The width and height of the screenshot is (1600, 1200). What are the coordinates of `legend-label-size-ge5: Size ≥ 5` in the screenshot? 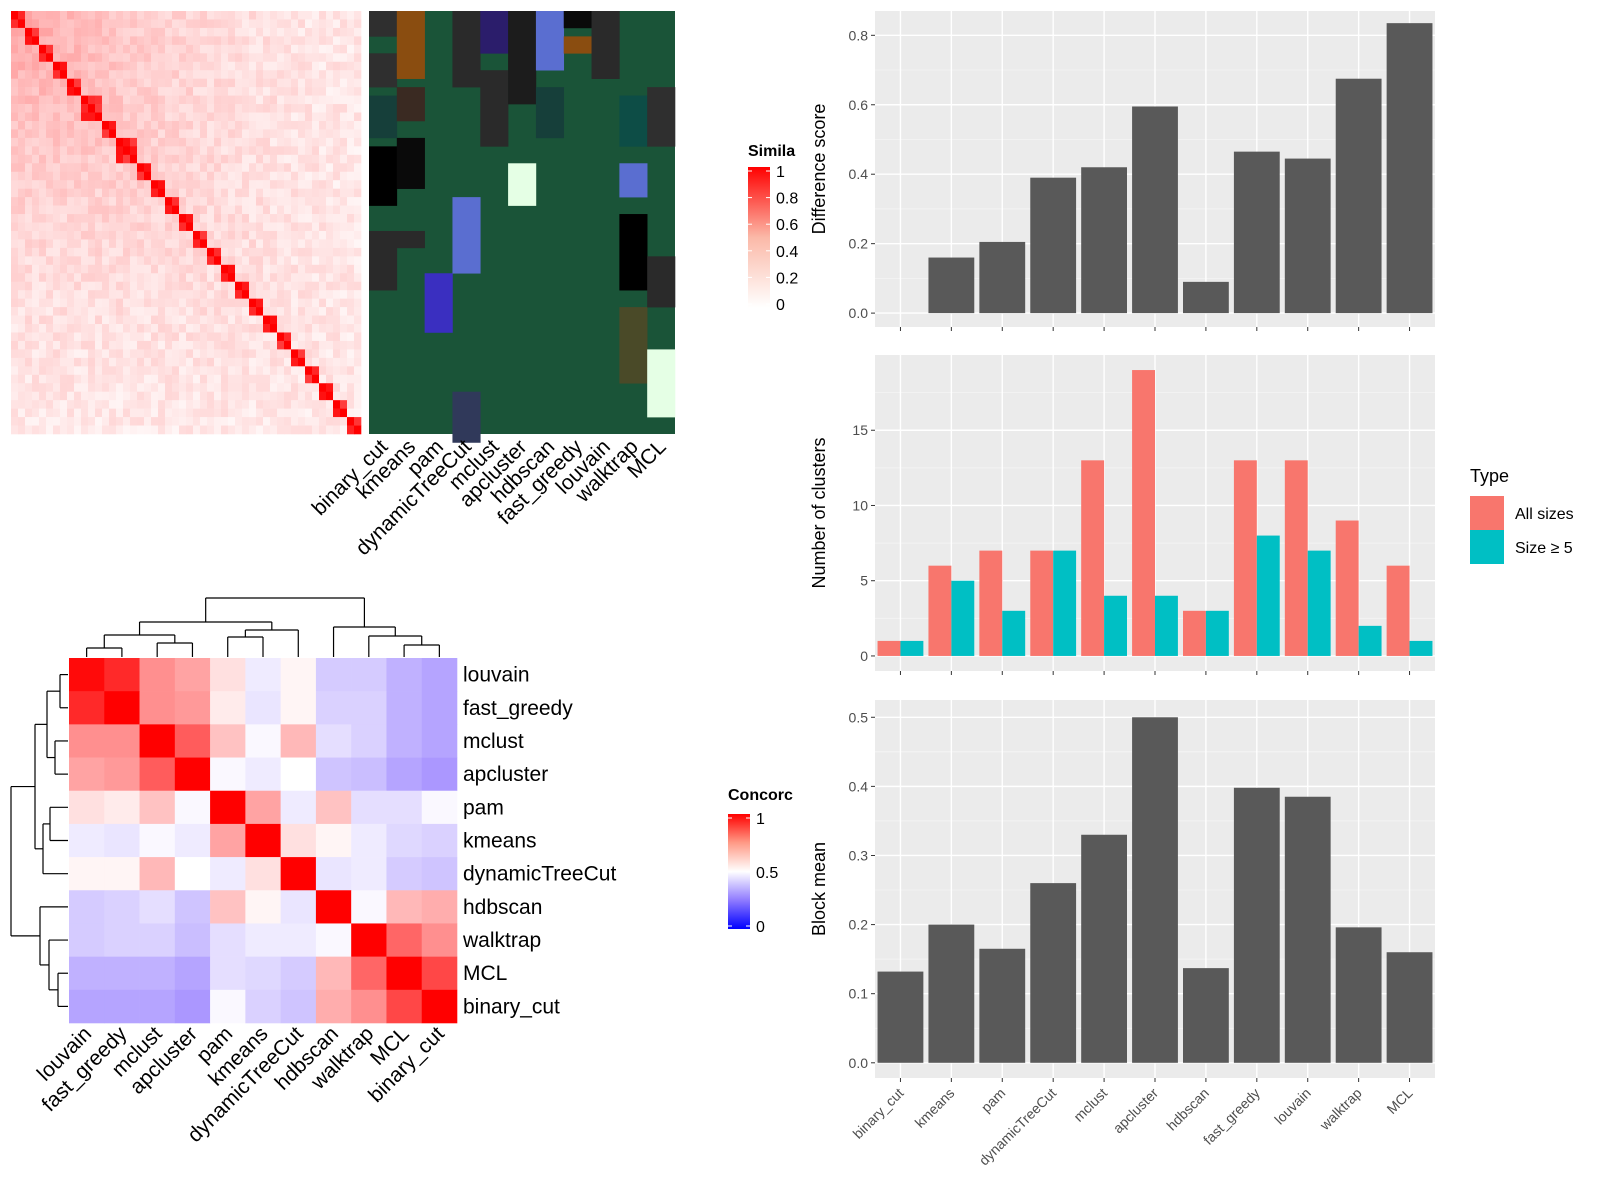 It's located at (1544, 548).